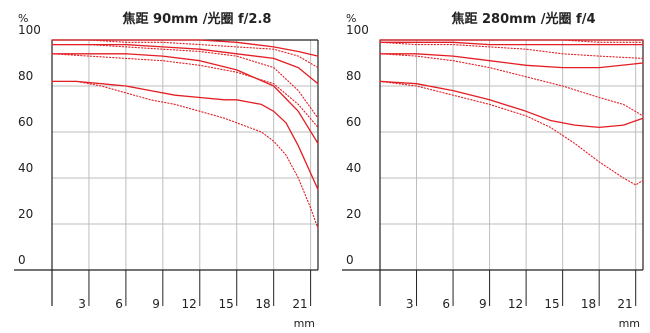  What do you see at coordinates (197, 19) in the screenshot?
I see `chart-title: 焦距 90mm /光圈 f/2.8` at bounding box center [197, 19].